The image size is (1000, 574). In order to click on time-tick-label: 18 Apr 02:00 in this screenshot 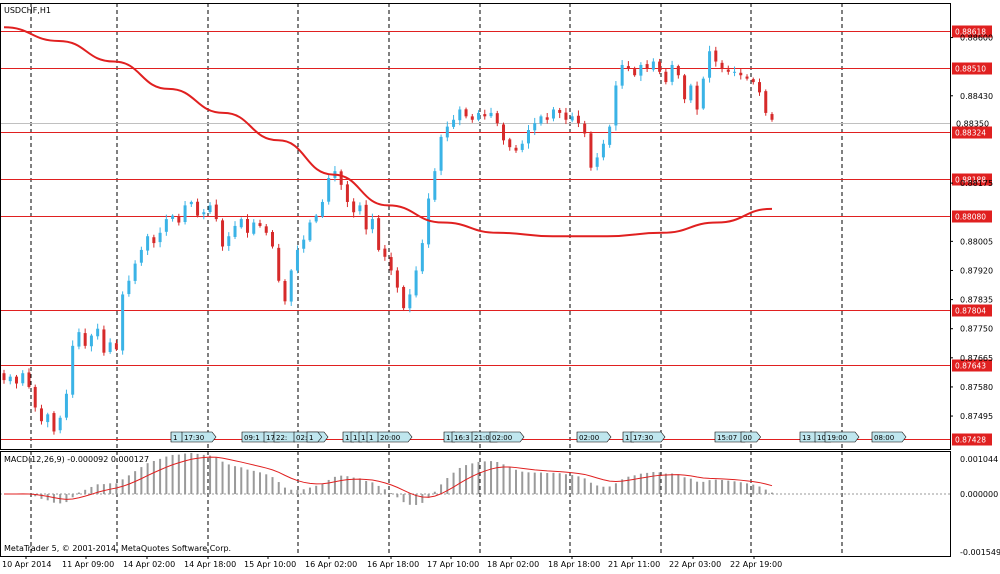, I will do `click(513, 564)`.